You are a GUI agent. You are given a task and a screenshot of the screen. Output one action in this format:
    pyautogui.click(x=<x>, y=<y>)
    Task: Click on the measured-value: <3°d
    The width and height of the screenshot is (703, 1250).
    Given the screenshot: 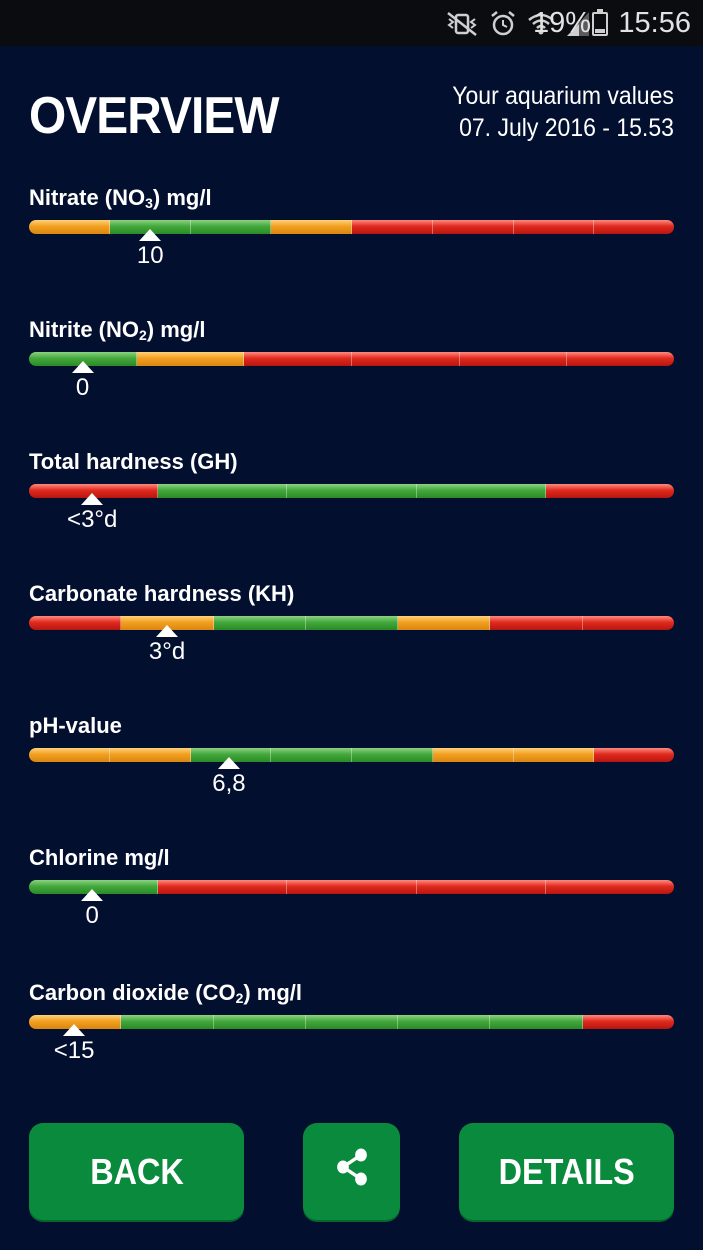 What is the action you would take?
    pyautogui.click(x=92, y=519)
    